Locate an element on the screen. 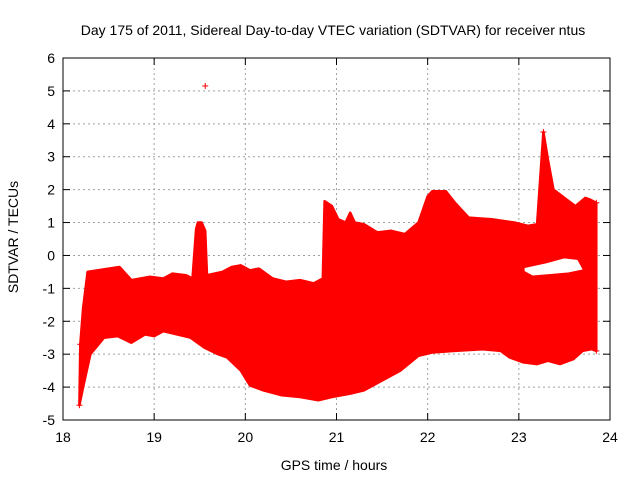 This screenshot has height=480, width=640. x-tick-label: 18 is located at coordinates (63, 437).